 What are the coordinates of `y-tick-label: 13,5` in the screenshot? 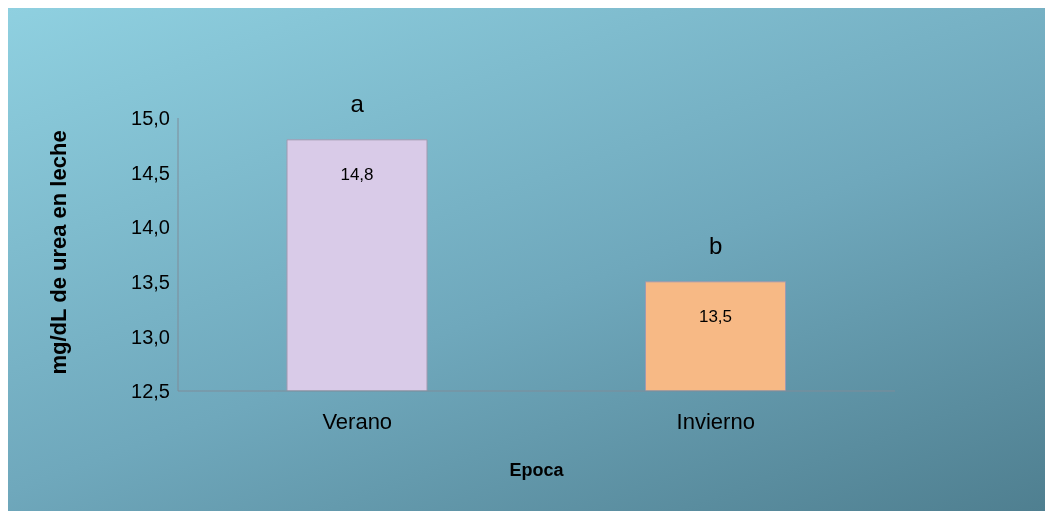 It's located at (150, 281).